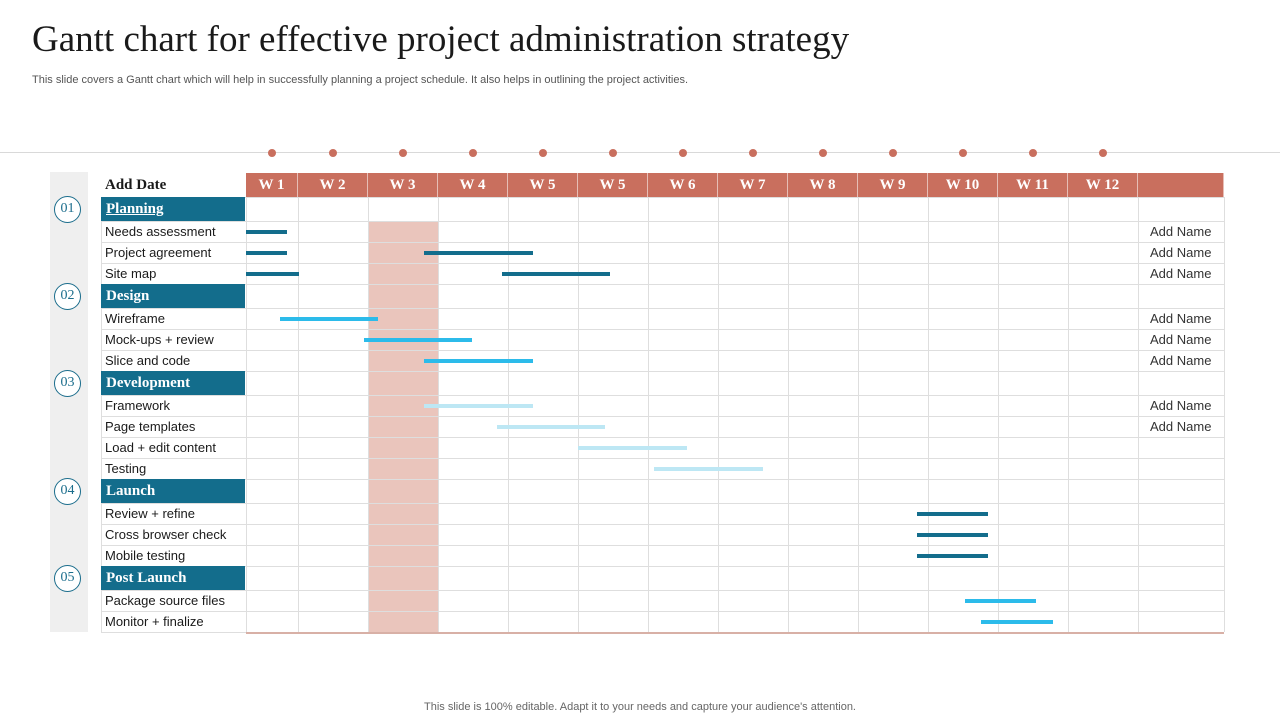 This screenshot has width=1280, height=720. I want to click on section-header-launch: Launch, so click(173, 491).